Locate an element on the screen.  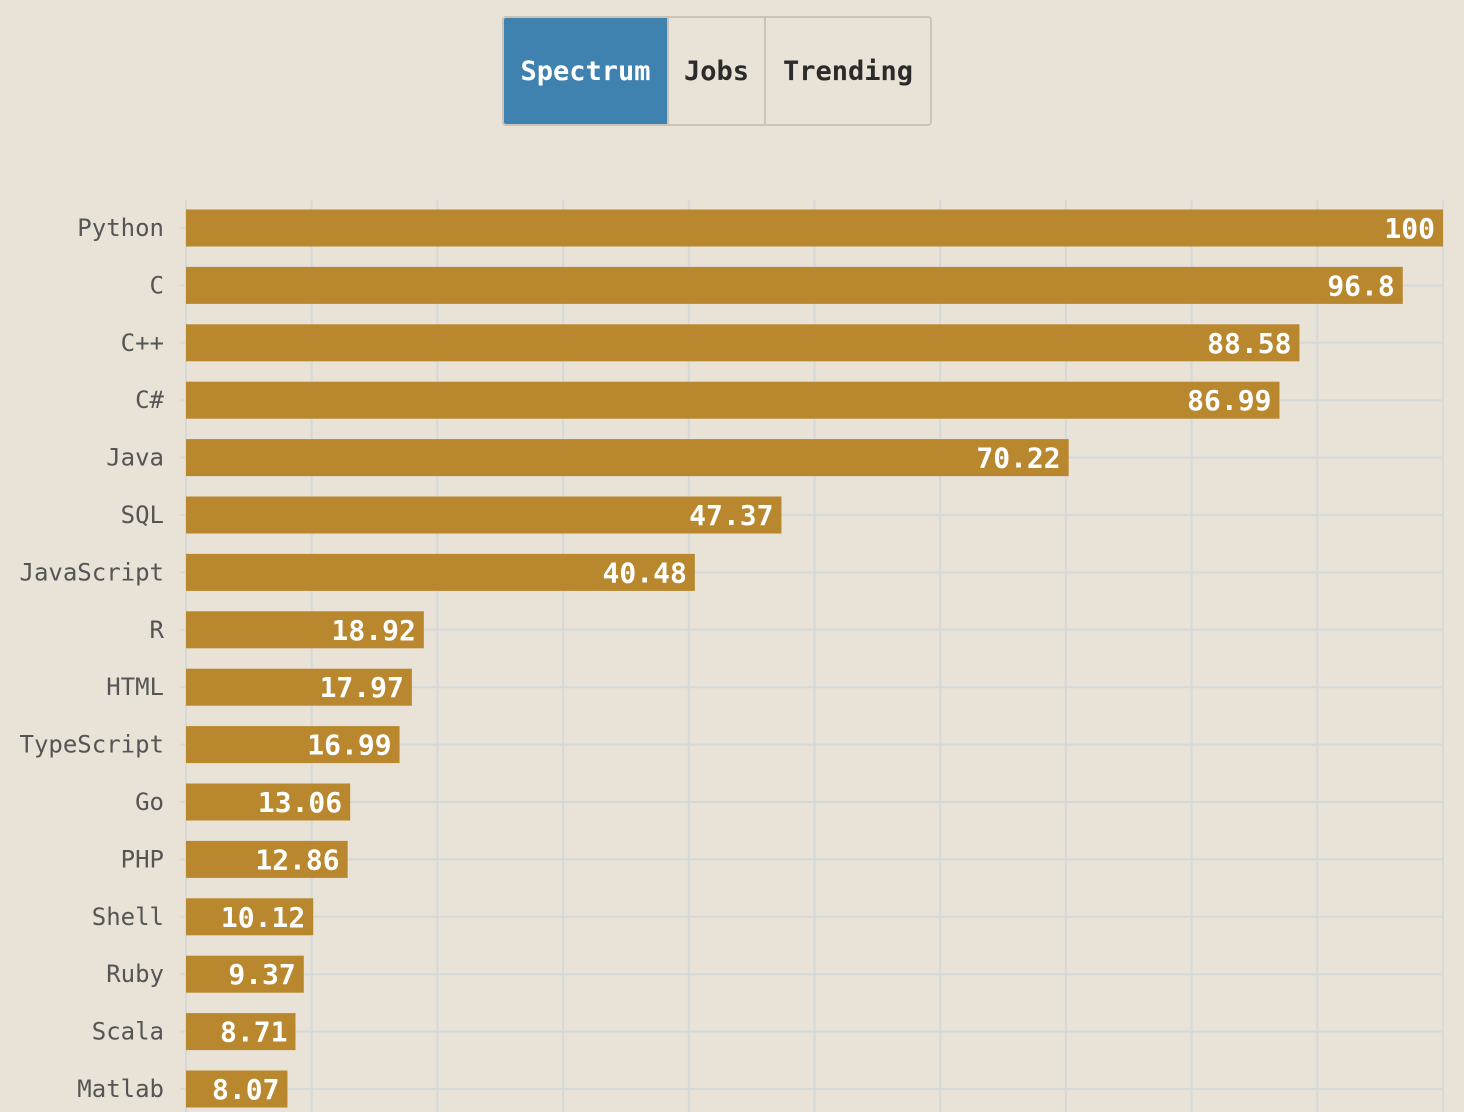
category-label: C is located at coordinates (157, 285).